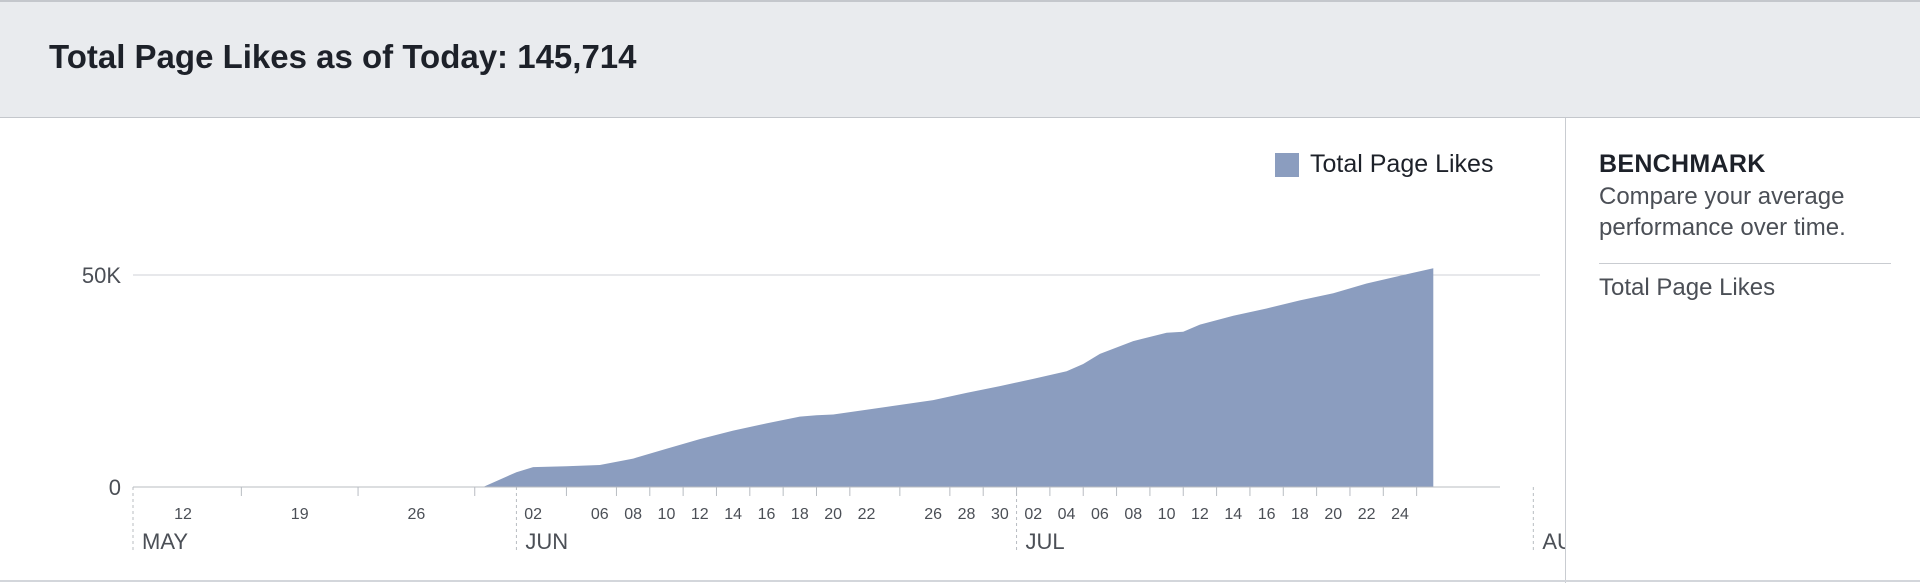 The image size is (1920, 583). Describe the element at coordinates (1745, 263) in the screenshot. I see `benchmark-separator` at that location.